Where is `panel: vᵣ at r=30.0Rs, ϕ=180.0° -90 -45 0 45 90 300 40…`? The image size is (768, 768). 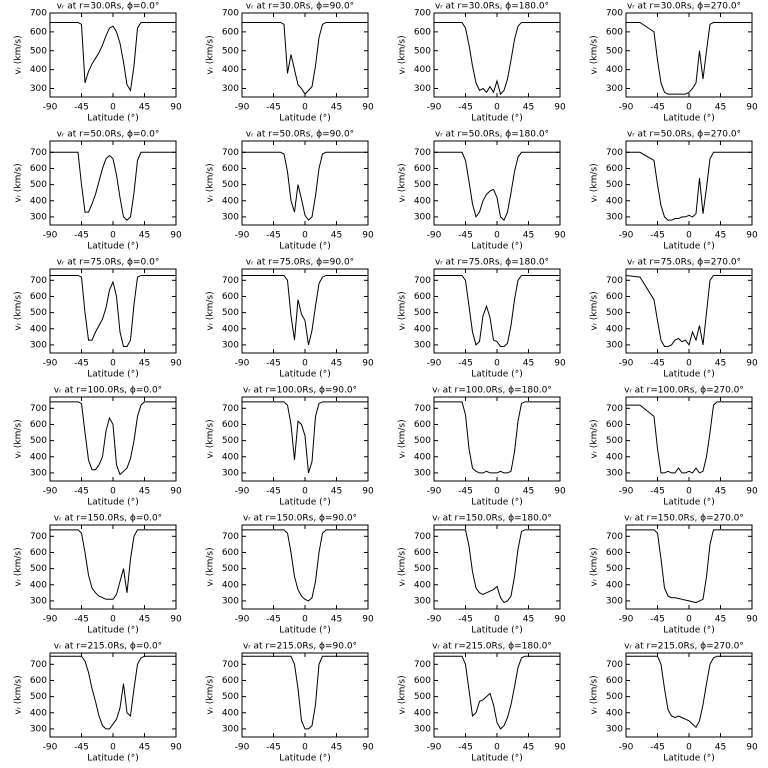 panel: vᵣ at r=30.0Rs, ϕ=180.0° -90 -45 0 45 90 300 40… is located at coordinates (482, 63).